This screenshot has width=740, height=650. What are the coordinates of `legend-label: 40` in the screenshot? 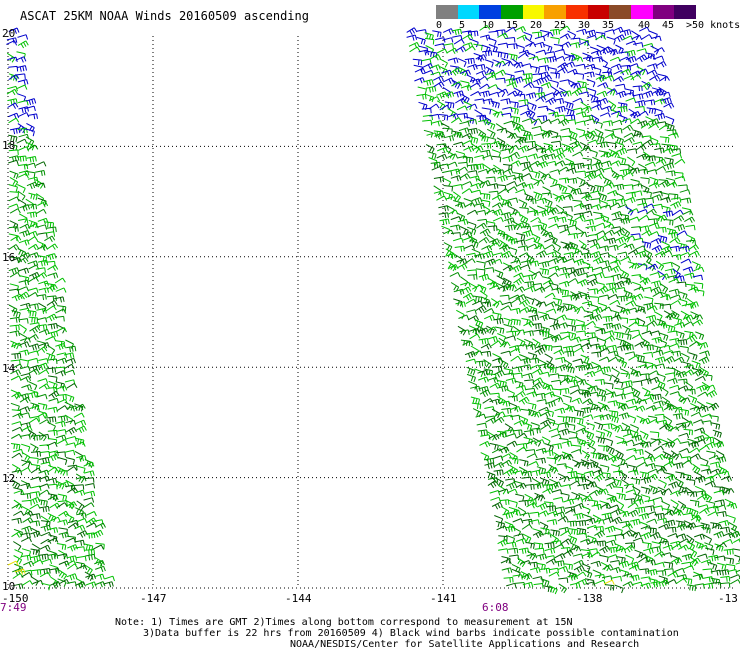 It's located at (644, 25).